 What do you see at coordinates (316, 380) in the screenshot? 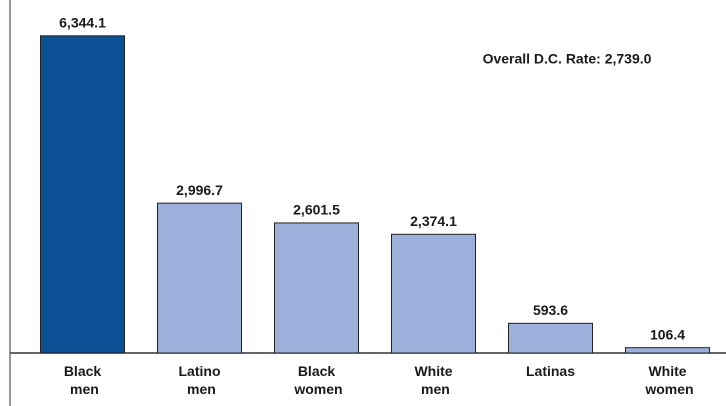
I see `x-tick-label: Black women` at bounding box center [316, 380].